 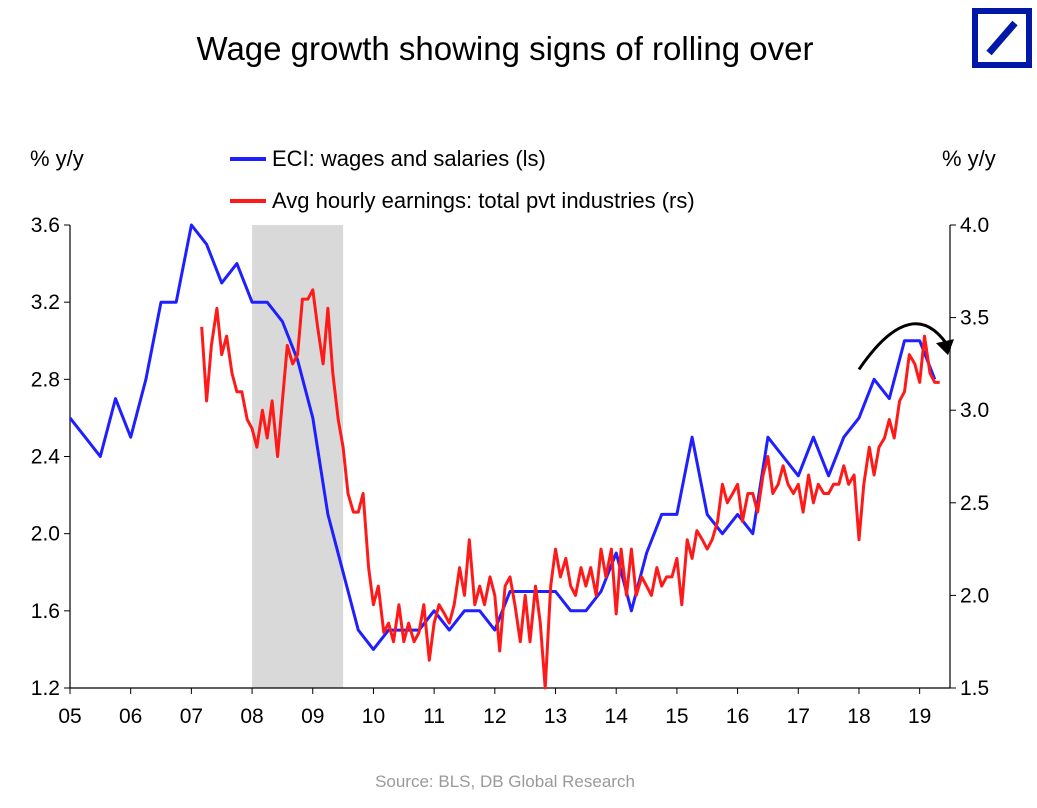 What do you see at coordinates (191, 716) in the screenshot?
I see `x-tick-label: 07` at bounding box center [191, 716].